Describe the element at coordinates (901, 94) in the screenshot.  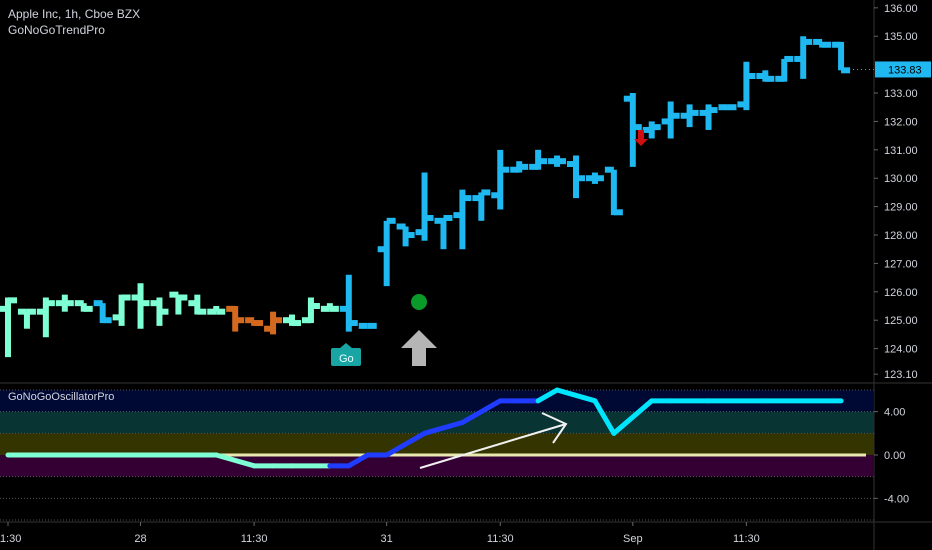
I see `y-tick-label: 133.00` at that location.